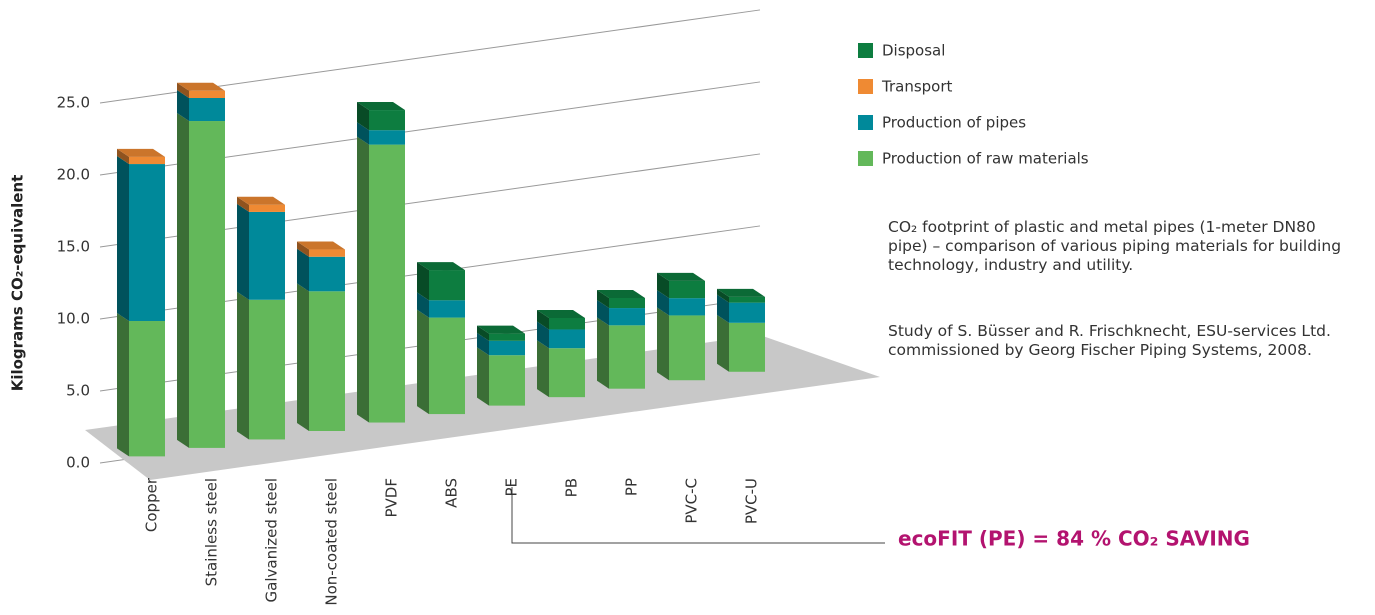 The height and width of the screenshot is (615, 1375). I want to click on x-tick-label: PVC-C, so click(692, 501).